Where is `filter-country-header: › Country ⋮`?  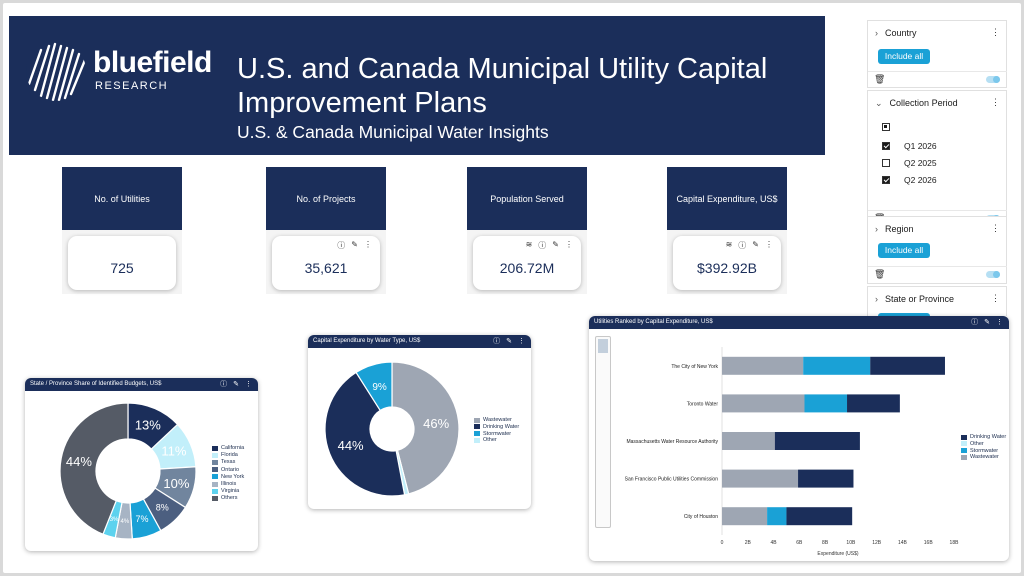 filter-country-header: › Country ⋮ is located at coordinates (937, 33).